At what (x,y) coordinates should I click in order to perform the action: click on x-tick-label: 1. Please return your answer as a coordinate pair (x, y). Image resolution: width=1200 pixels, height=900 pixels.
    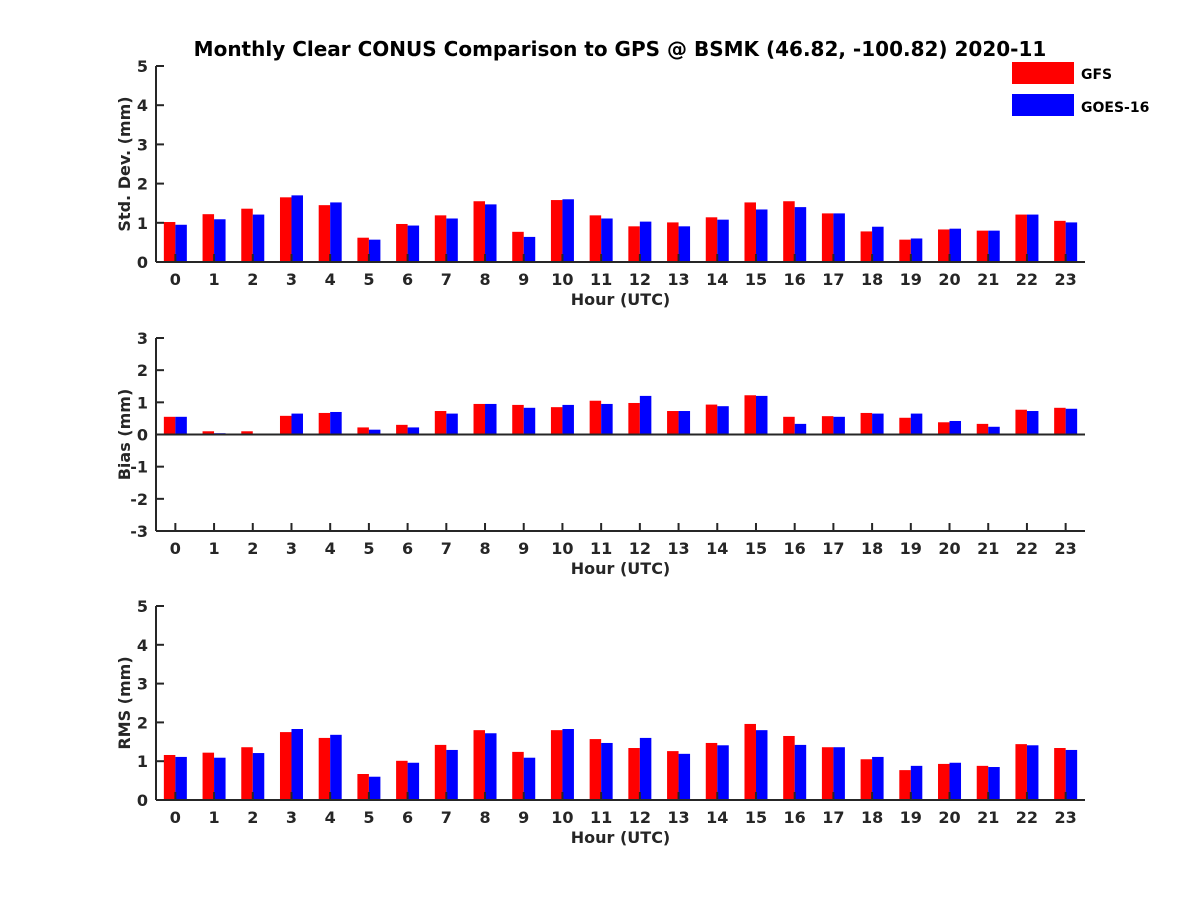
    Looking at the image, I should click on (213, 548).